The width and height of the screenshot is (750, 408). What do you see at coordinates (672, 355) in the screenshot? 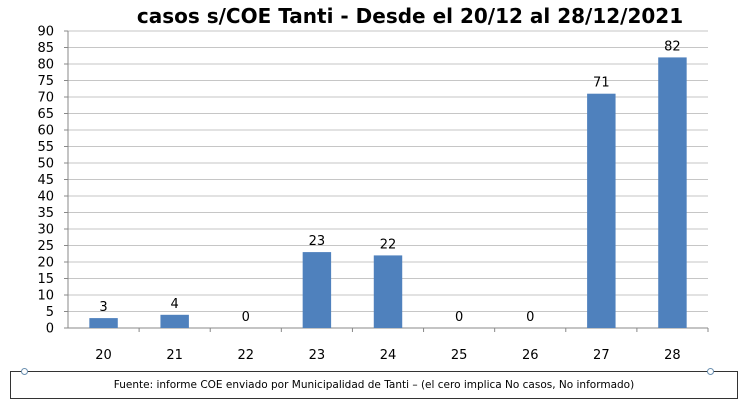
I see `x-tick-label: 28` at bounding box center [672, 355].